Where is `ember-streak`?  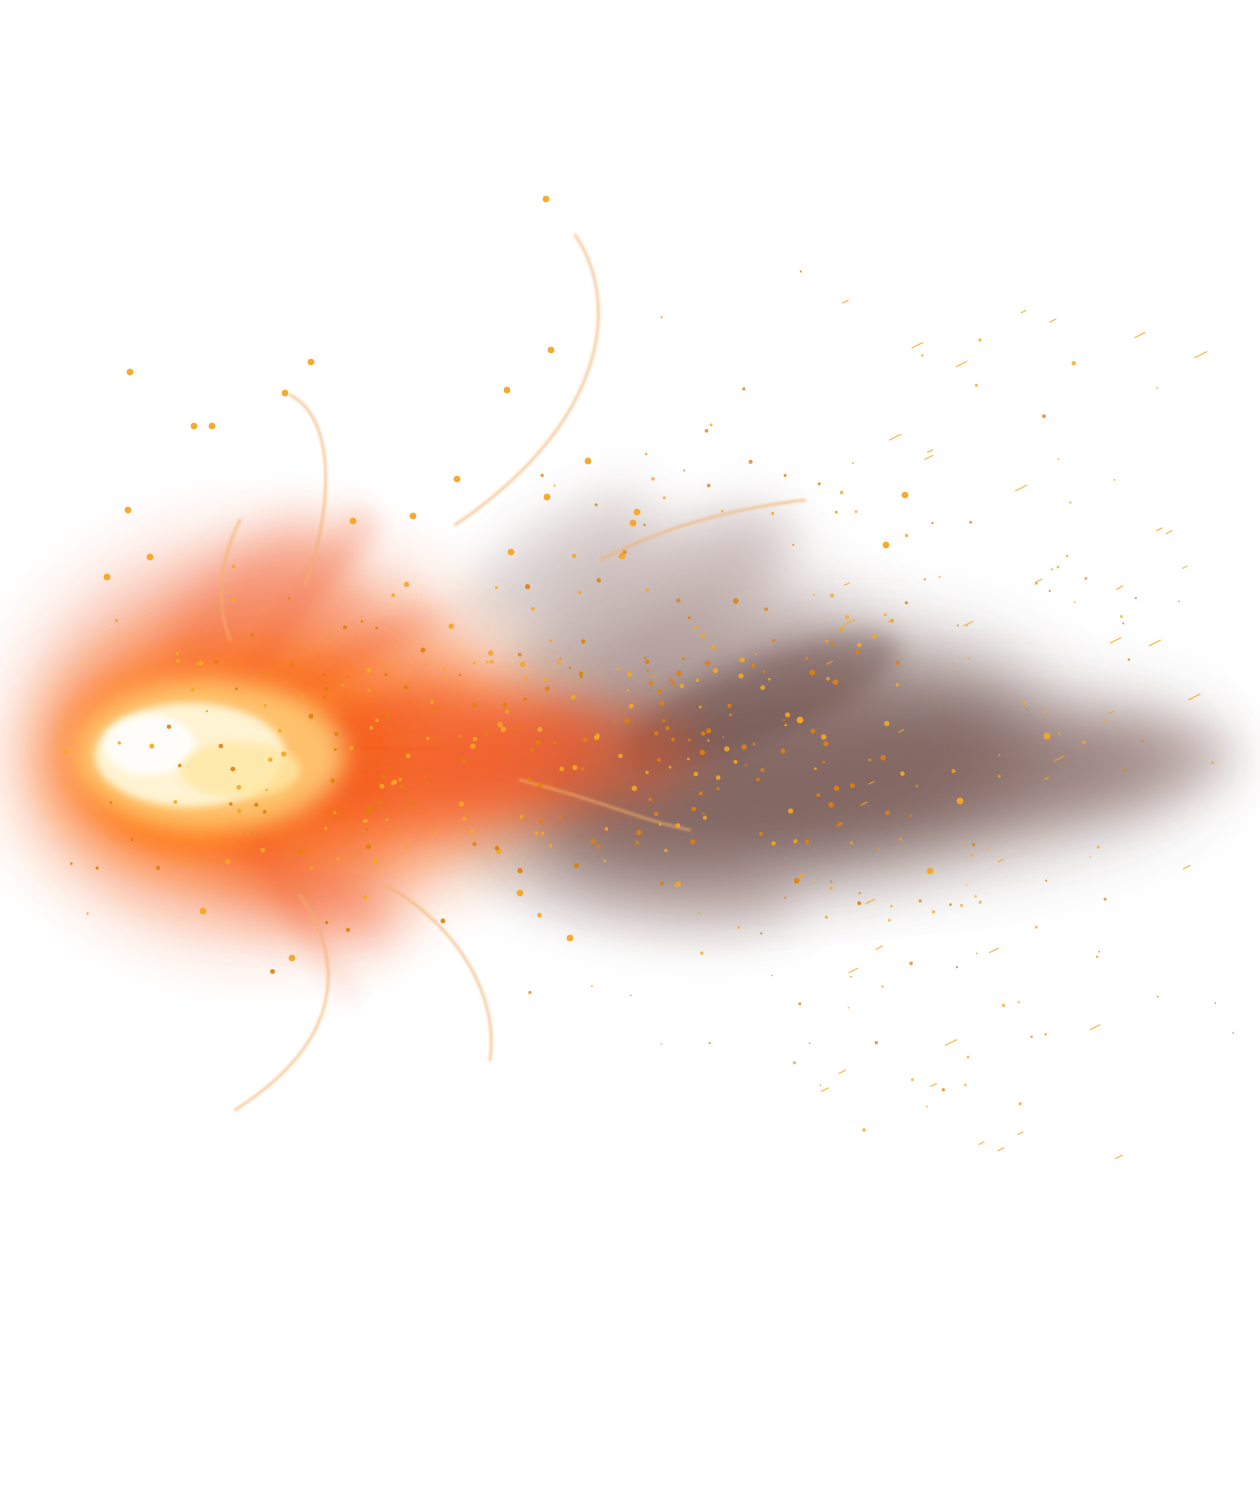
ember-streak is located at coordinates (438, 972).